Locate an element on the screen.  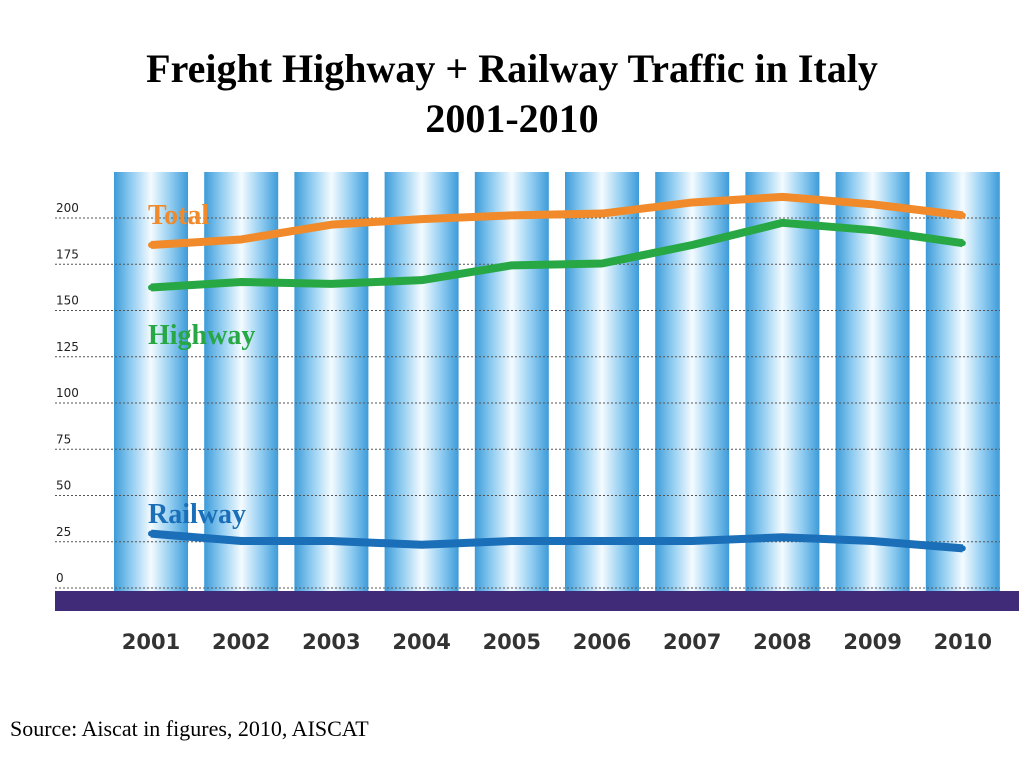
data-point-railway-2006 is located at coordinates (602, 541).